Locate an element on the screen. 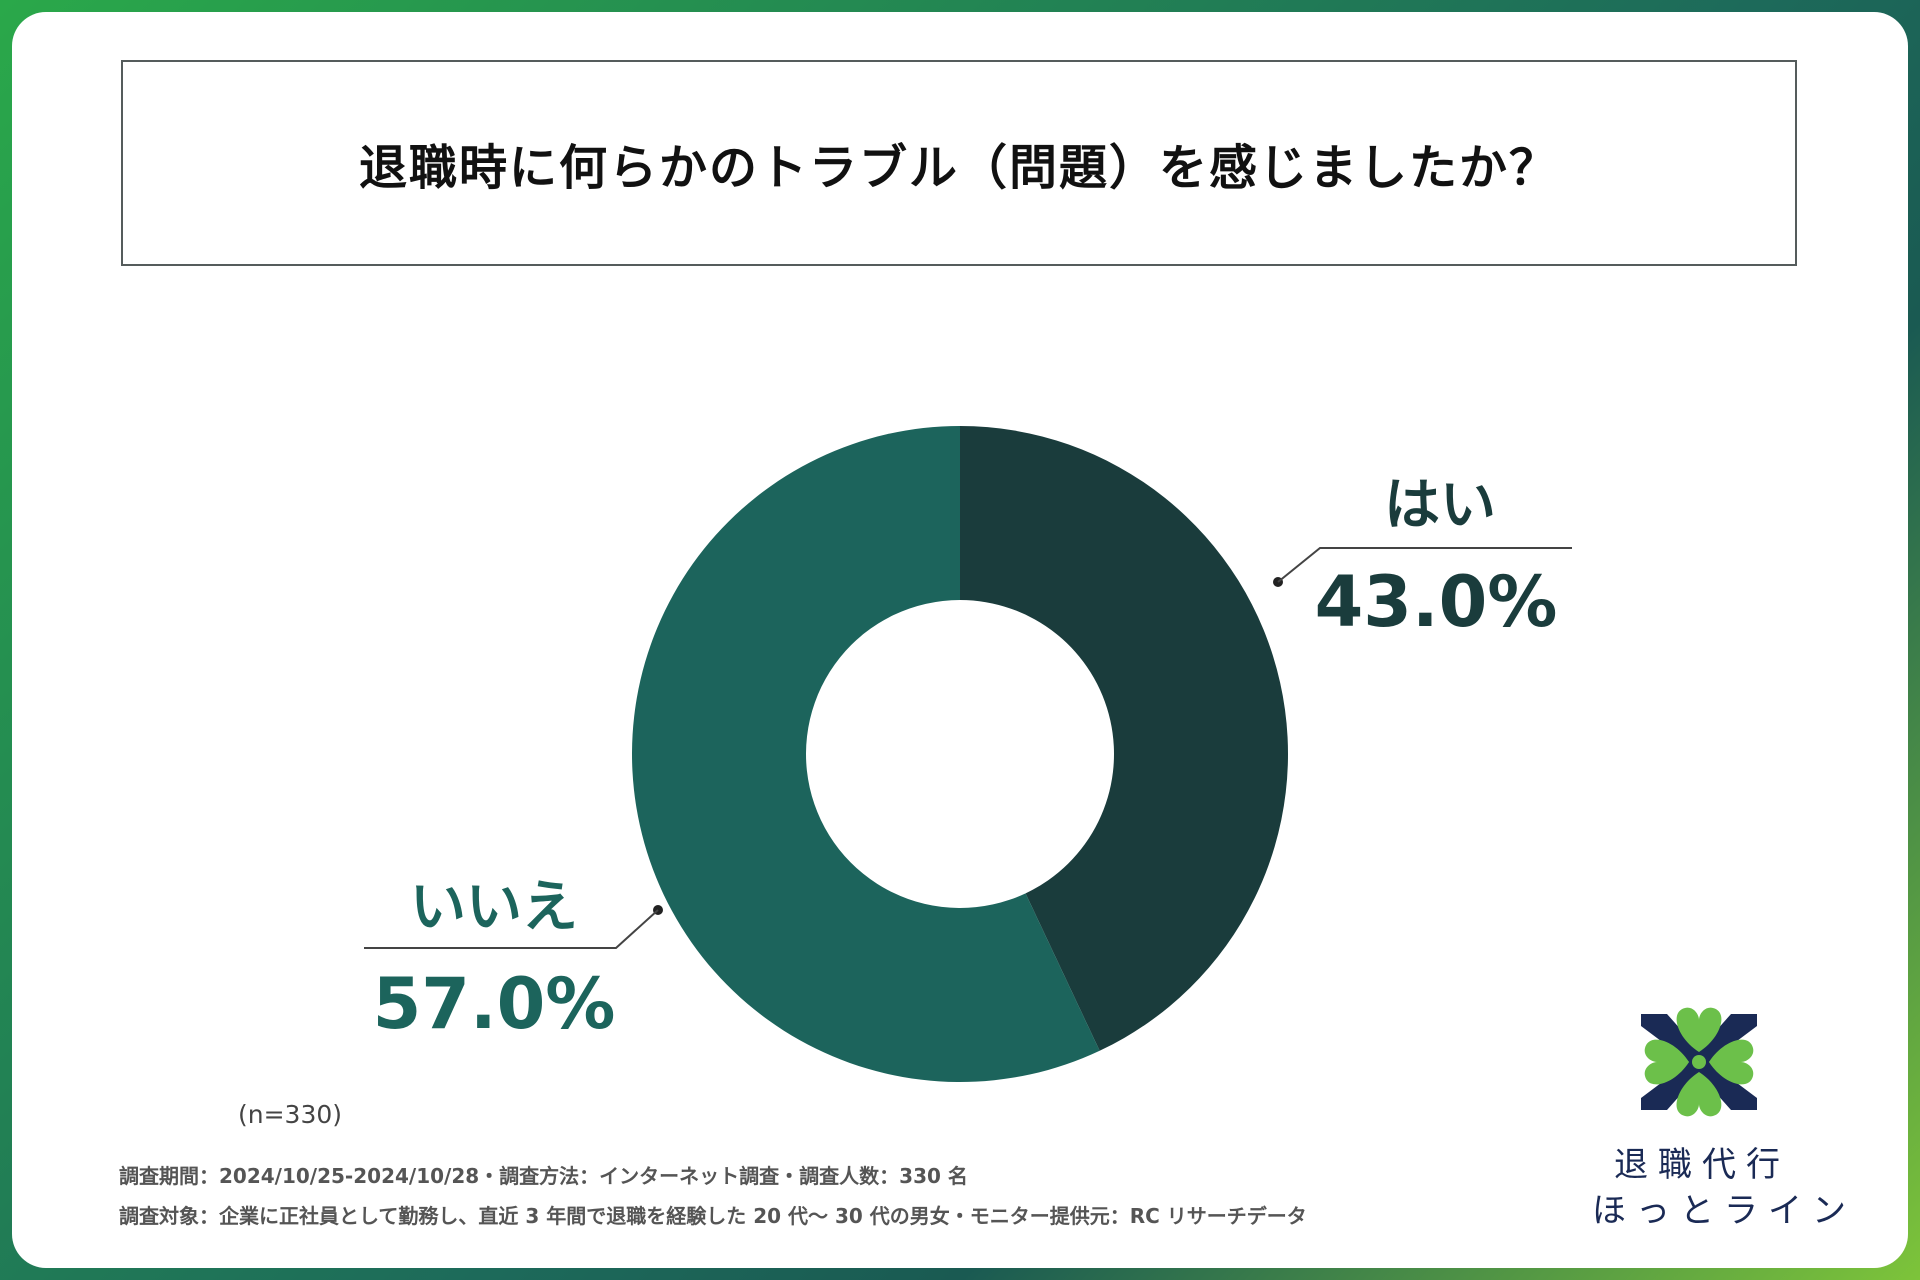 The image size is (1920, 1280). title-box: 退職時に何らかのトラブル（問題）を感じましたか？ is located at coordinates (959, 163).